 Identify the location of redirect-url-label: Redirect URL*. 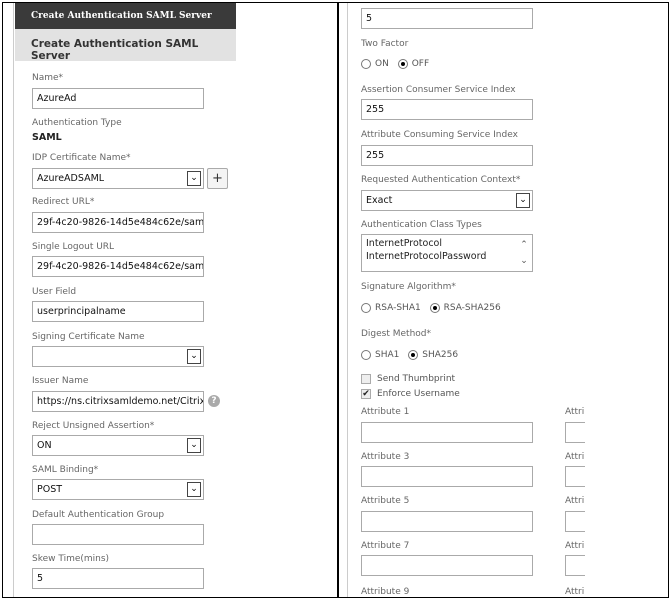
(63, 202).